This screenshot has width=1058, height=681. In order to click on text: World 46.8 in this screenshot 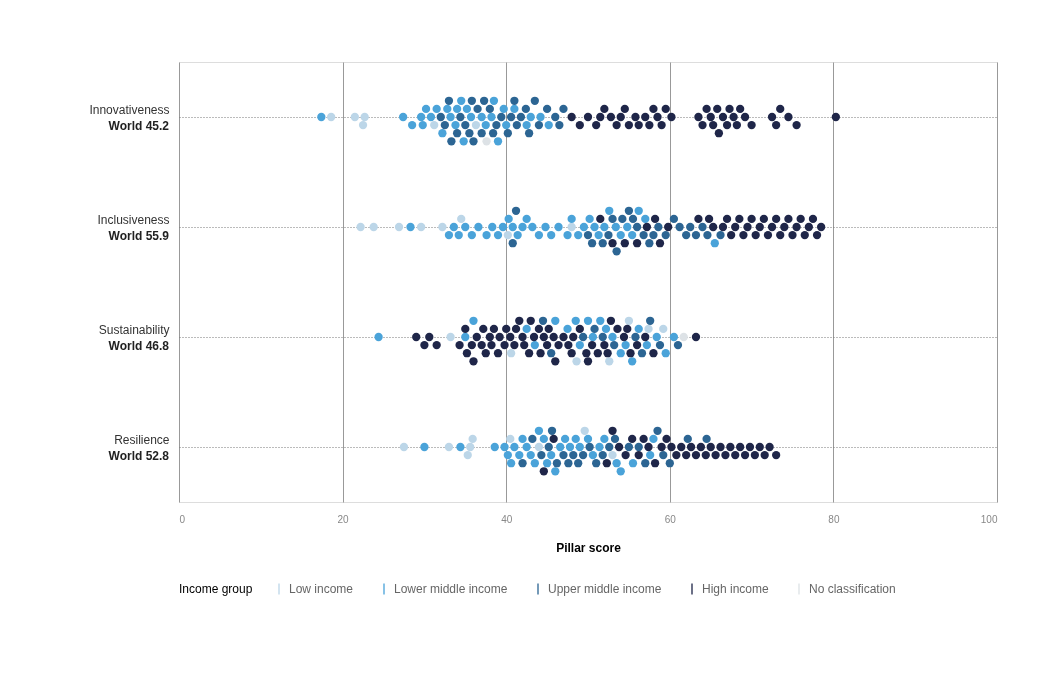, I will do `click(139, 346)`.